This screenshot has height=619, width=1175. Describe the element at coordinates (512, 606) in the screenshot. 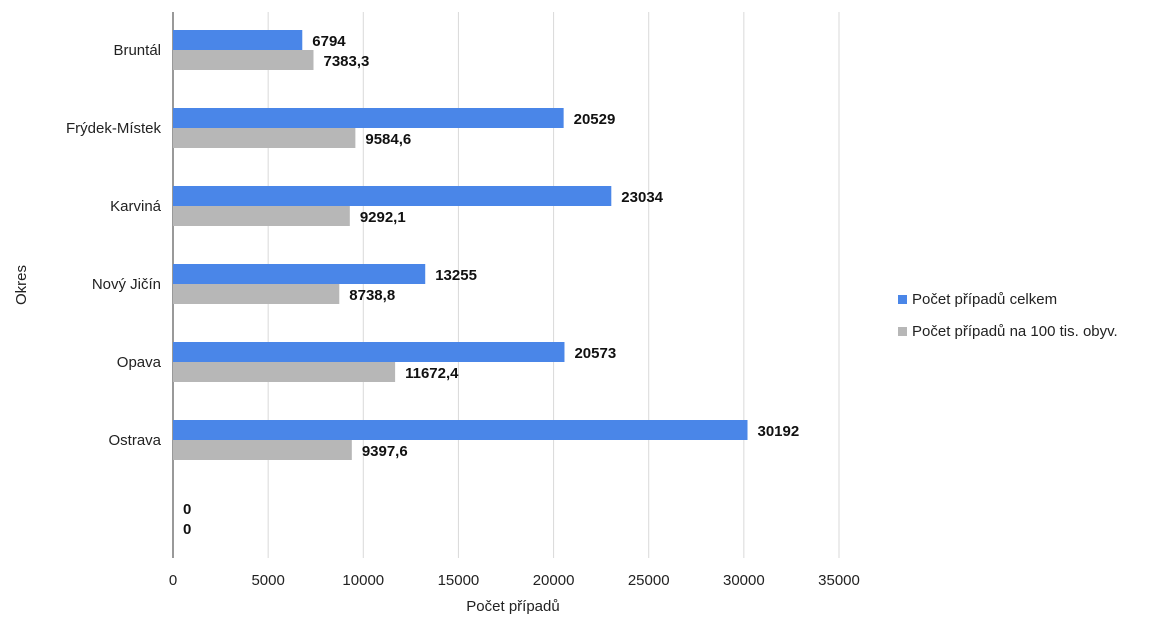

I see `x-axis-title: Počet případů` at that location.